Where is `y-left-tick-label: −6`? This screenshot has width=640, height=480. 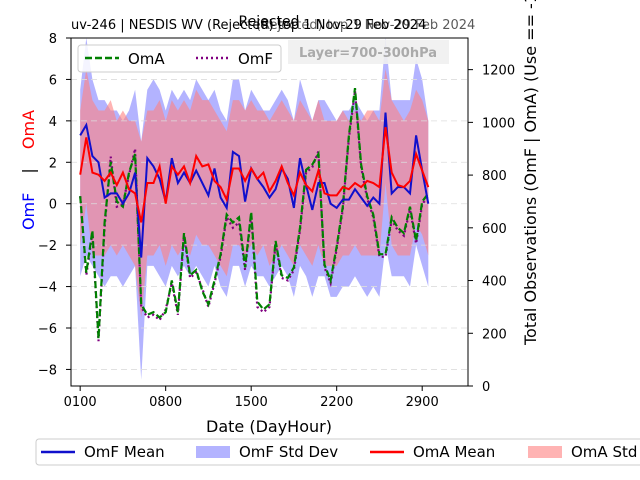
y-left-tick-label: −6 is located at coordinates (47, 329).